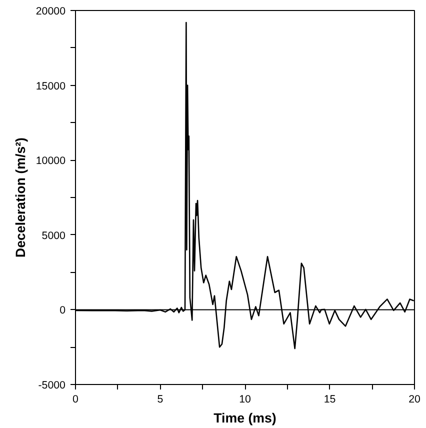  I want to click on y-tick-label: 15000, so click(51, 86).